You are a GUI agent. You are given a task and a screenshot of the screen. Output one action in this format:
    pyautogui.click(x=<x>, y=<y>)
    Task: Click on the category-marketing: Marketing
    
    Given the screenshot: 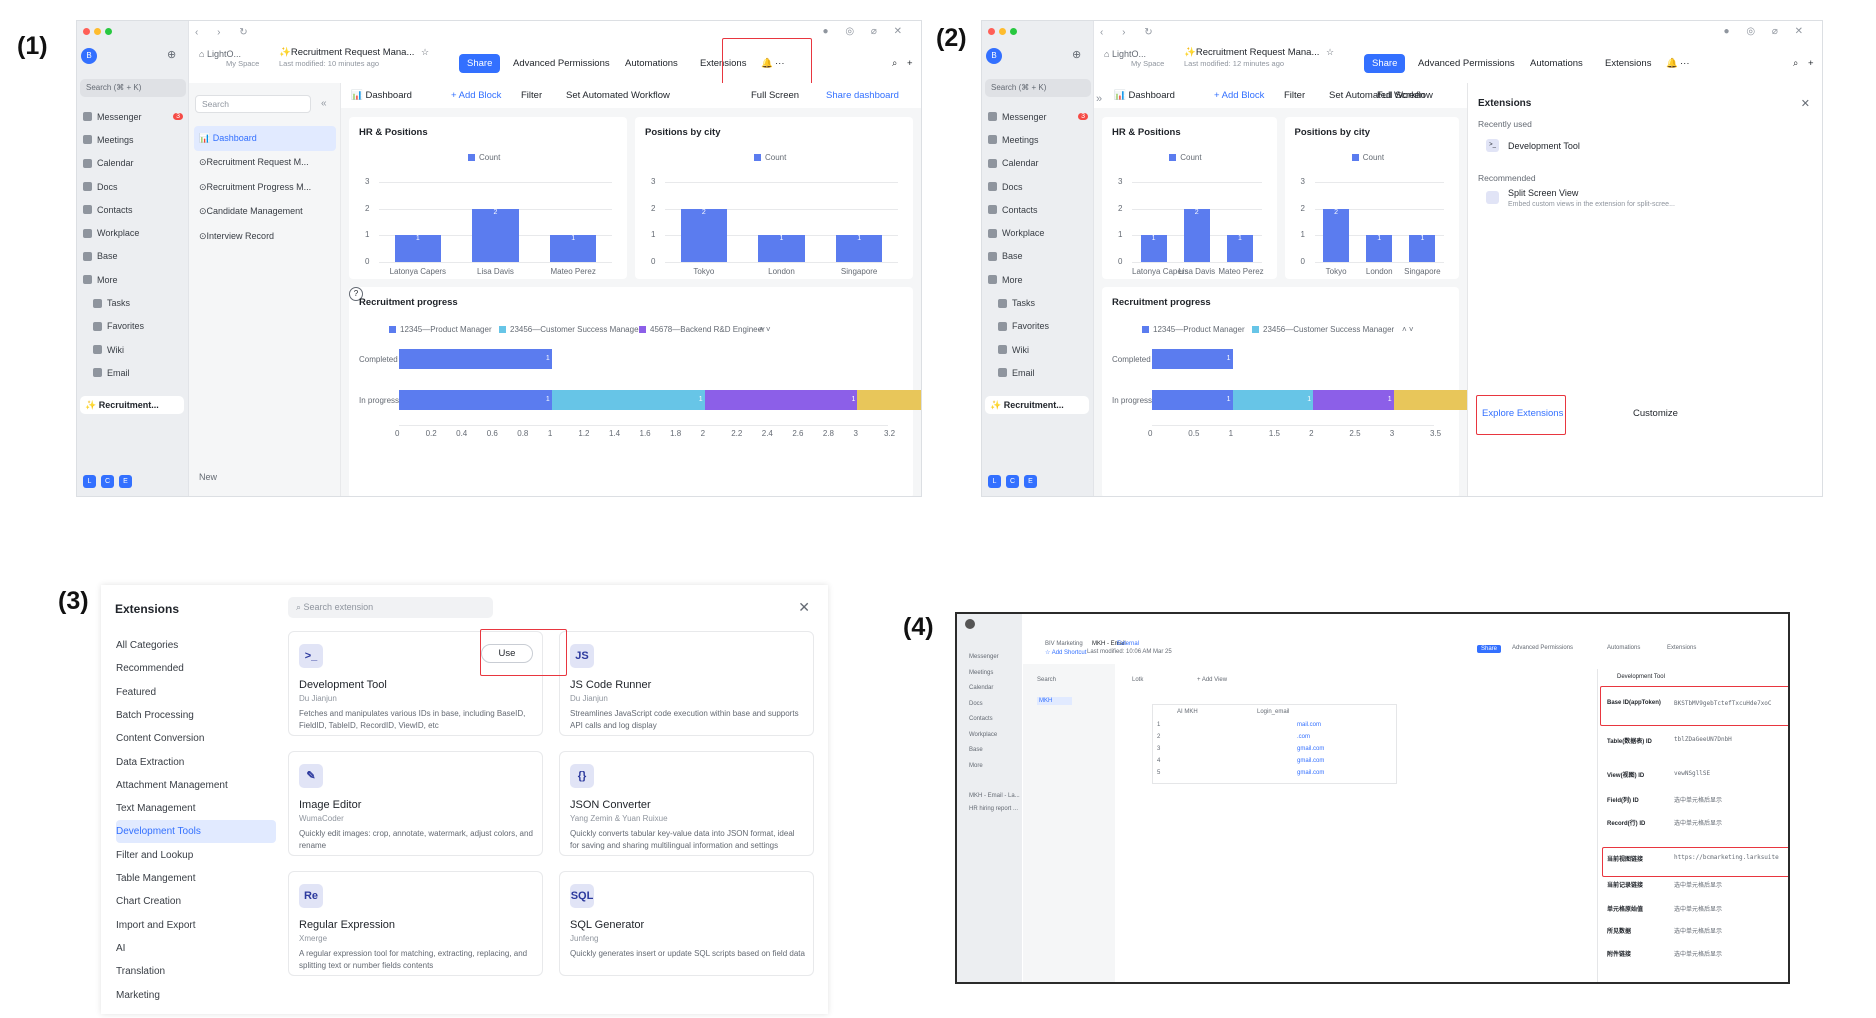 What is the action you would take?
    pyautogui.click(x=138, y=995)
    